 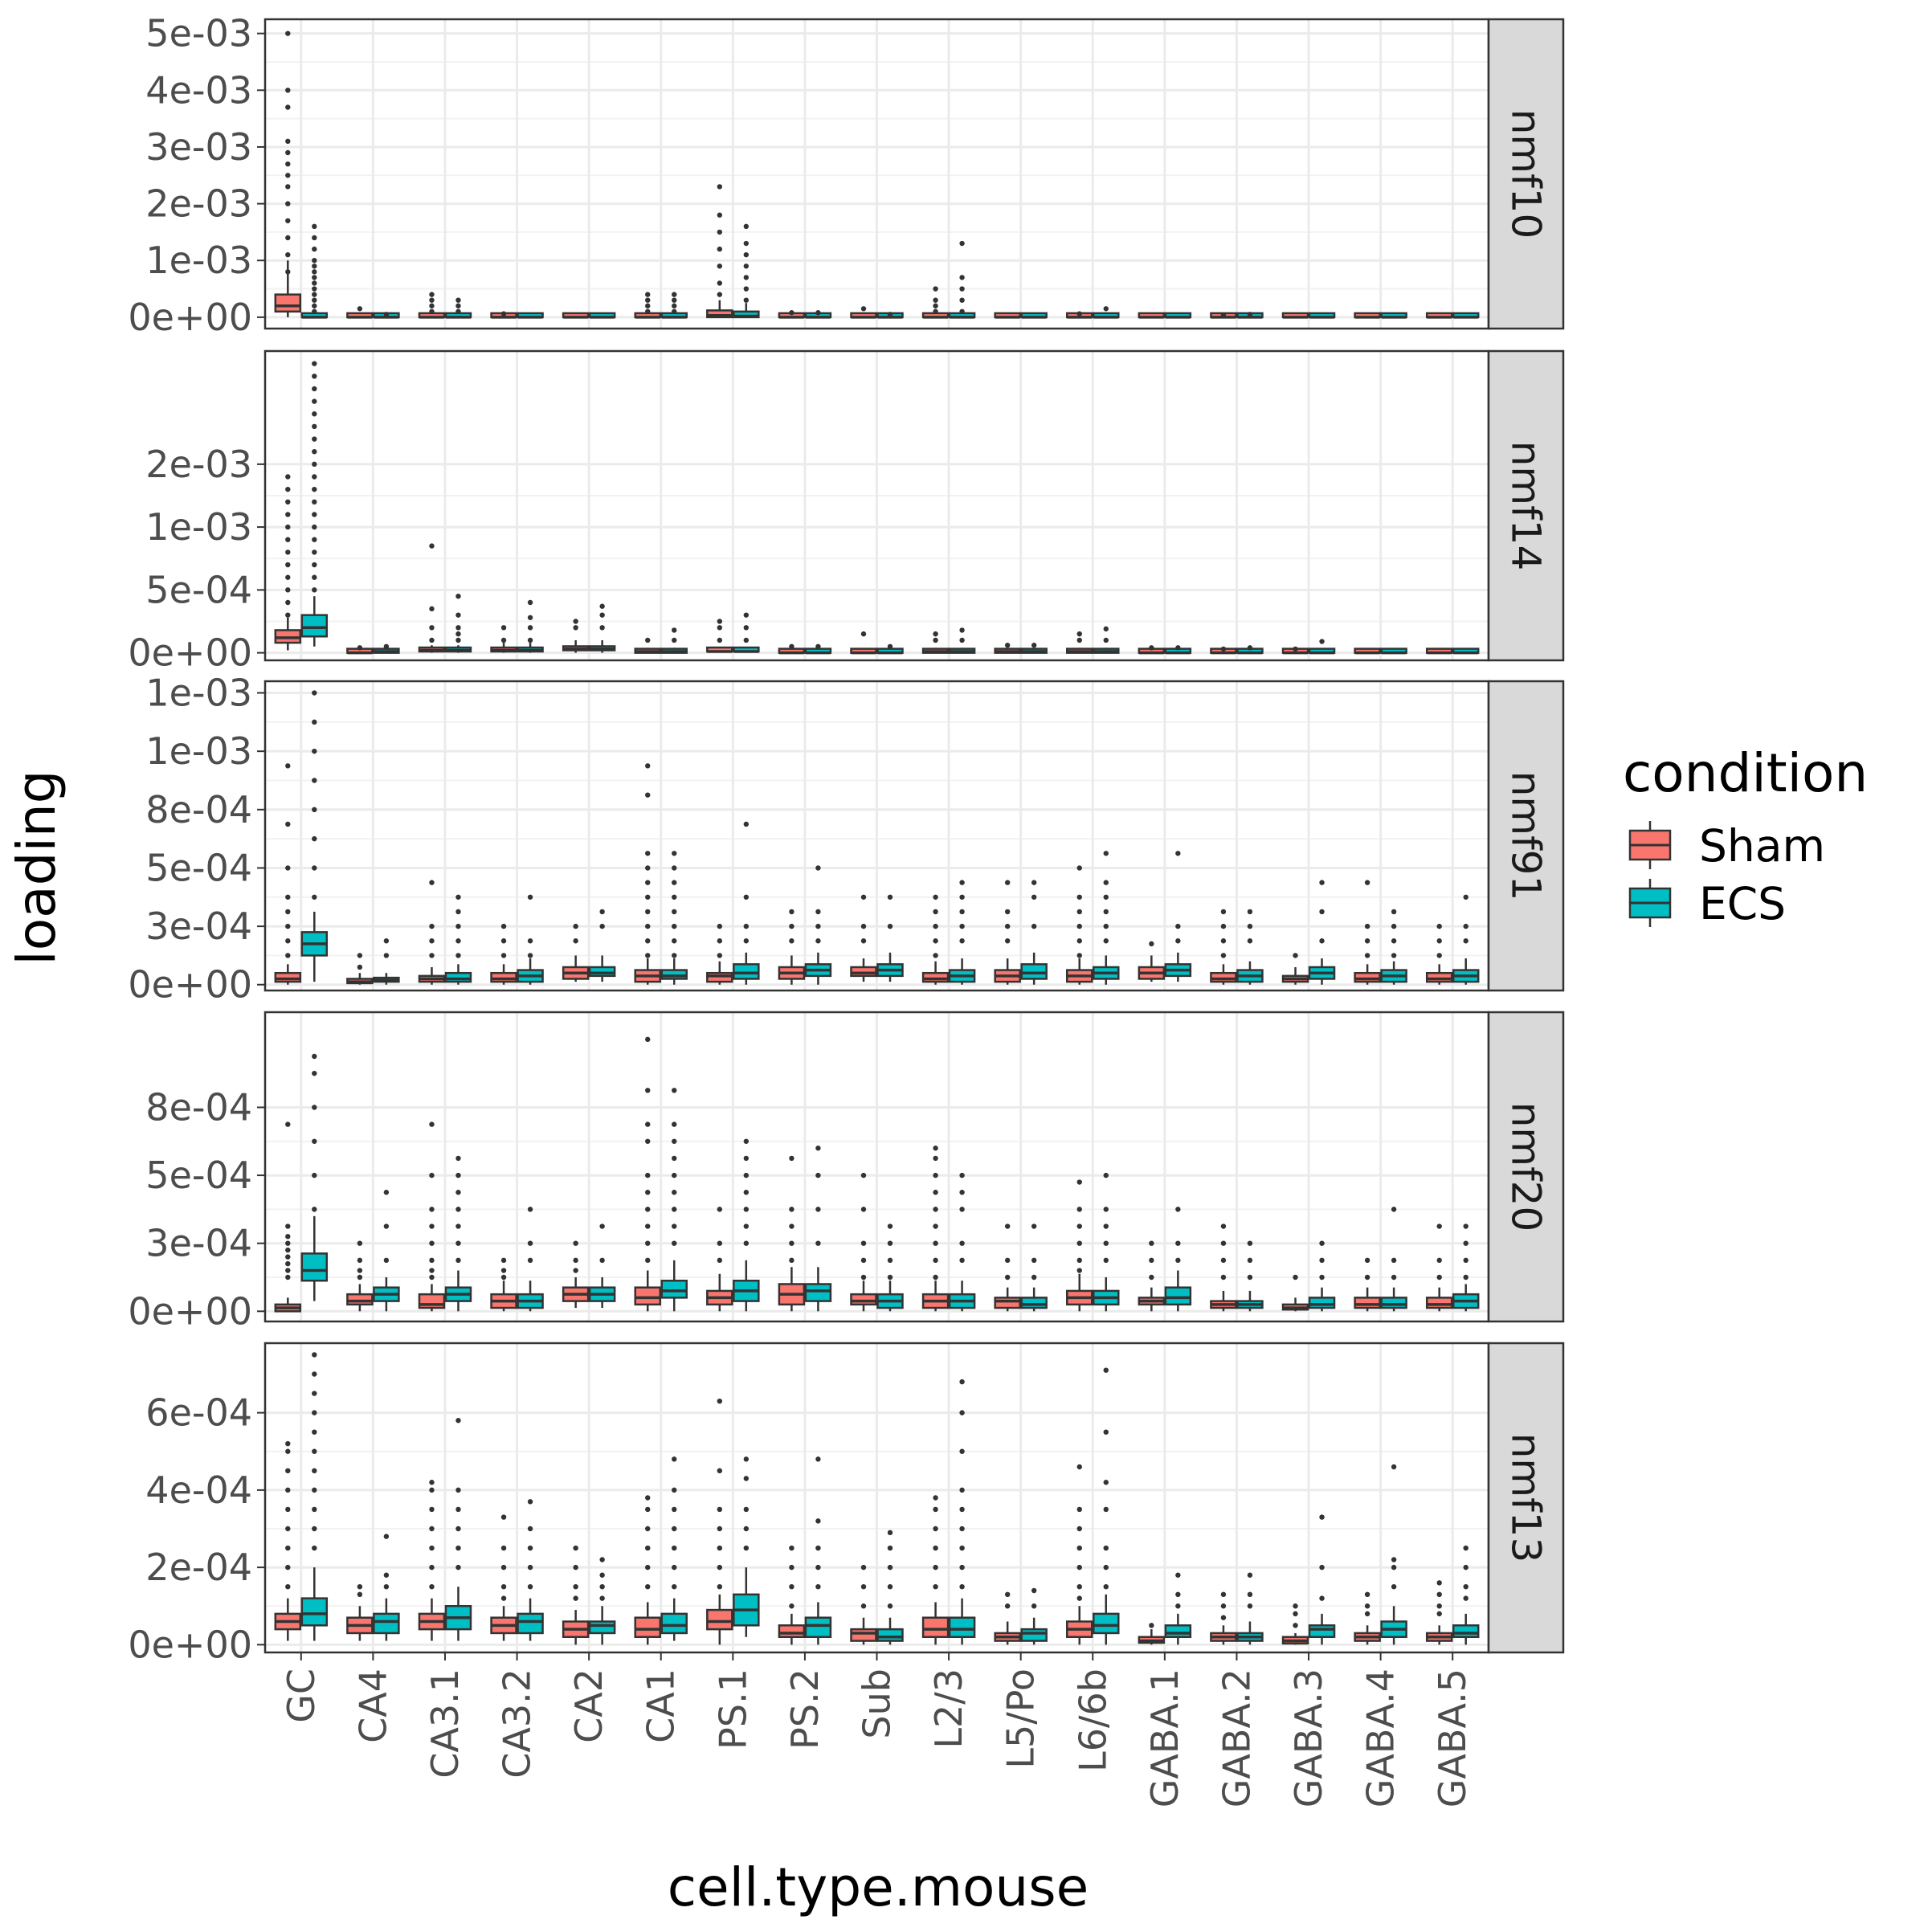 What do you see at coordinates (1250, 650) in the screenshot?
I see `box-ecs-GABA.2` at bounding box center [1250, 650].